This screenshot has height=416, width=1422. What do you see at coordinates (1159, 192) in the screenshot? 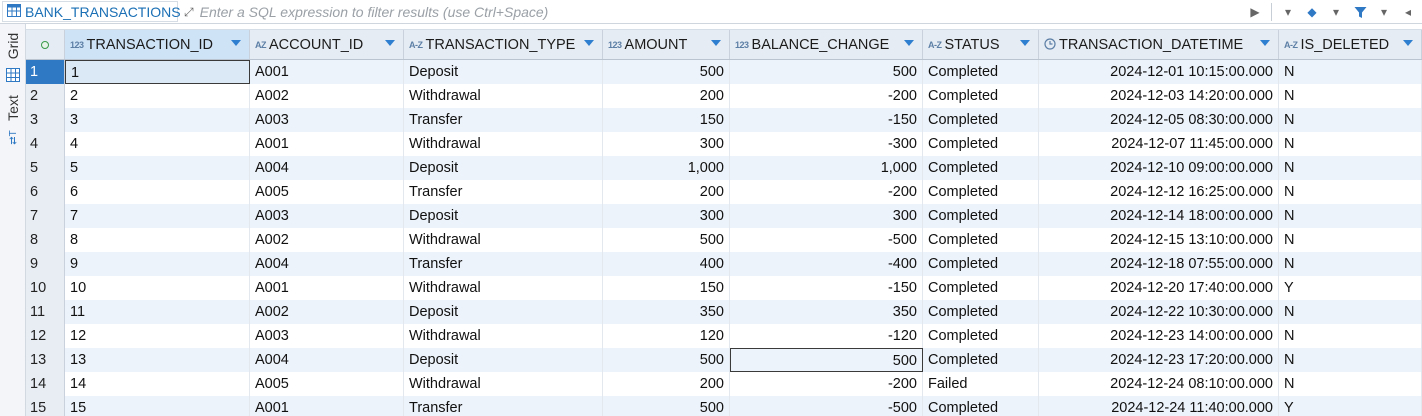
I see `cell-transaction-datetime: 2024-12-12 16:25:00.000` at bounding box center [1159, 192].